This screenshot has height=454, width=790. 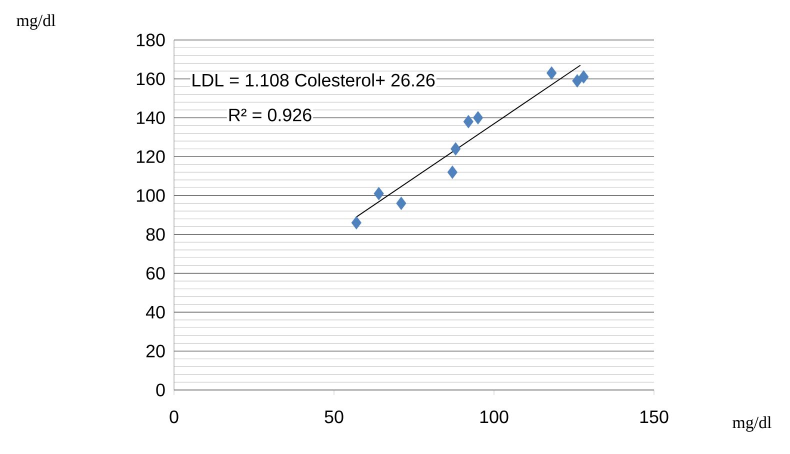 What do you see at coordinates (150, 195) in the screenshot?
I see `y-tick-label: 100` at bounding box center [150, 195].